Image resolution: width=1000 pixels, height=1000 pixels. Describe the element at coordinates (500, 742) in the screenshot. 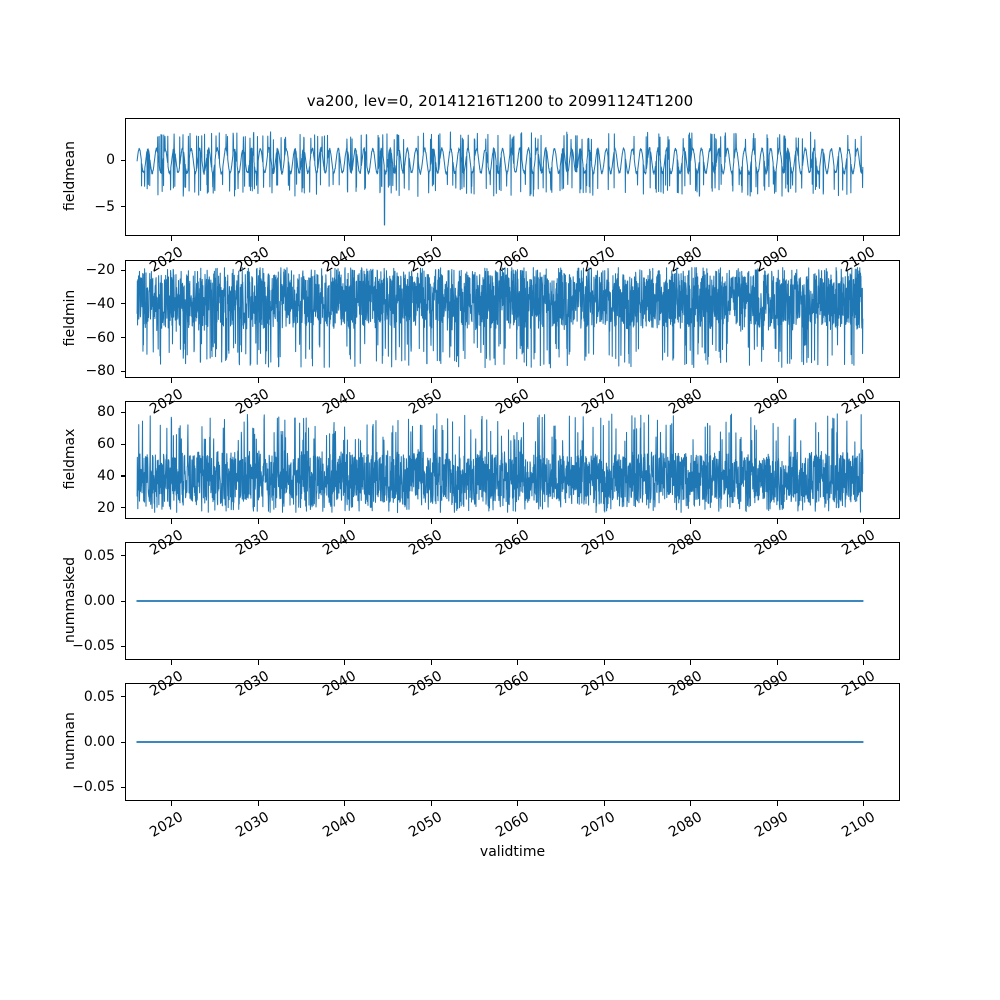

I see `data-trace-numnan` at that location.